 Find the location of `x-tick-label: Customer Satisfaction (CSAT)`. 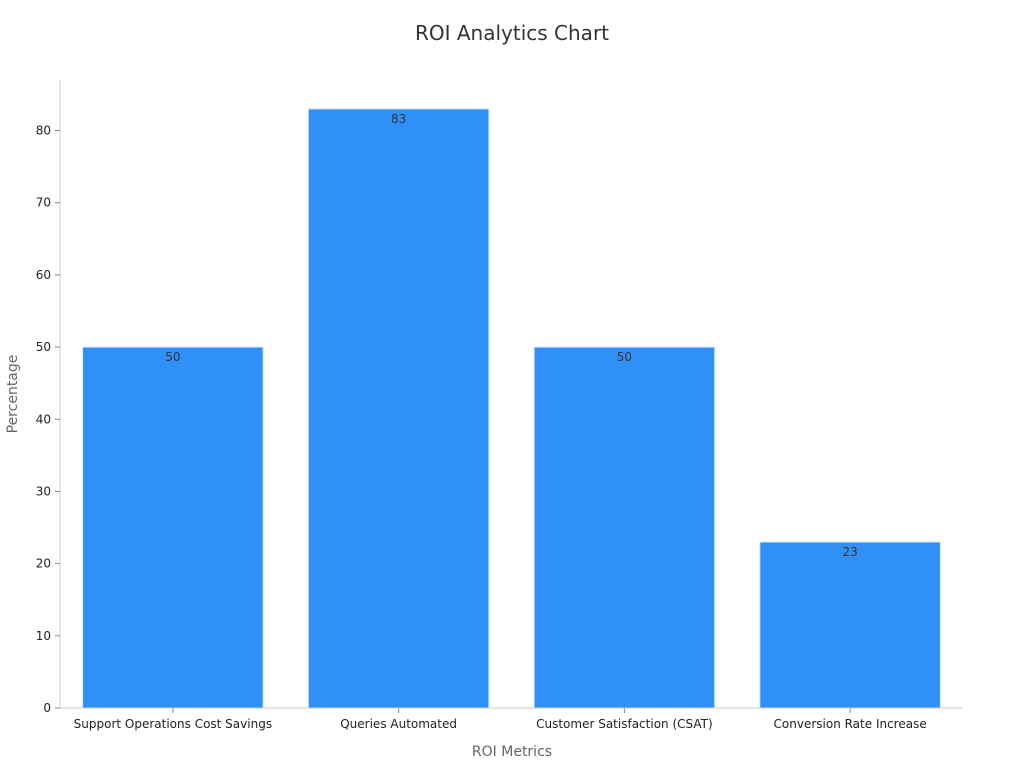

x-tick-label: Customer Satisfaction (CSAT) is located at coordinates (624, 724).